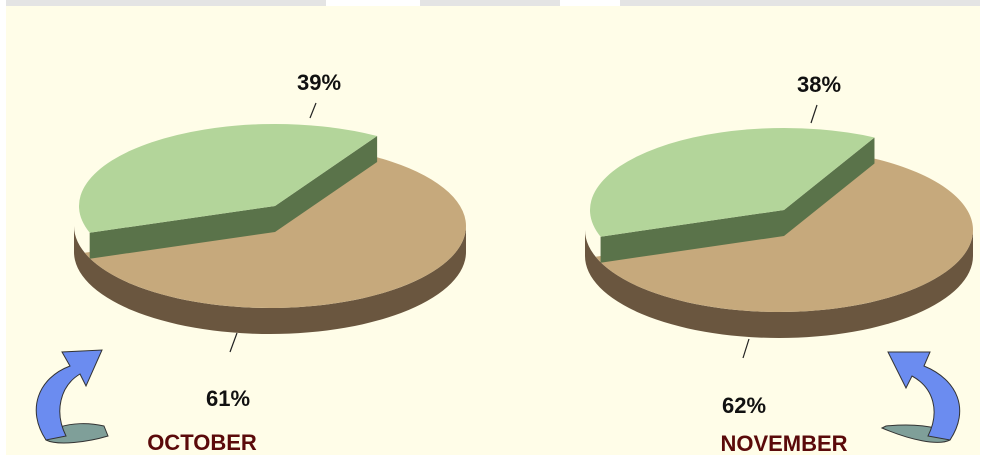 This screenshot has width=986, height=455. I want to click on pie-slice-39-percent, so click(228, 178).